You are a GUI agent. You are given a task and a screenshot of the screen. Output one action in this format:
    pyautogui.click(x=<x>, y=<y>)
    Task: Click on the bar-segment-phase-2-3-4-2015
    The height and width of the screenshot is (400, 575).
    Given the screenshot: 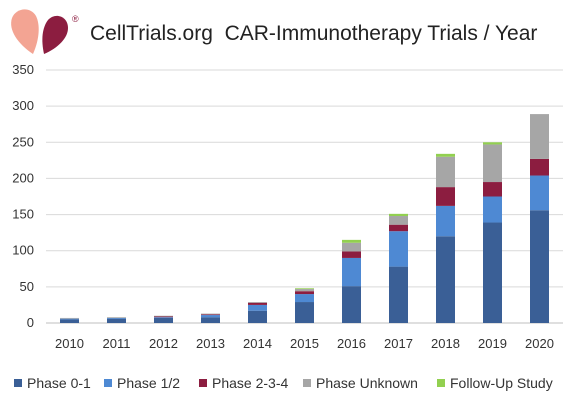 What is the action you would take?
    pyautogui.click(x=304, y=293)
    